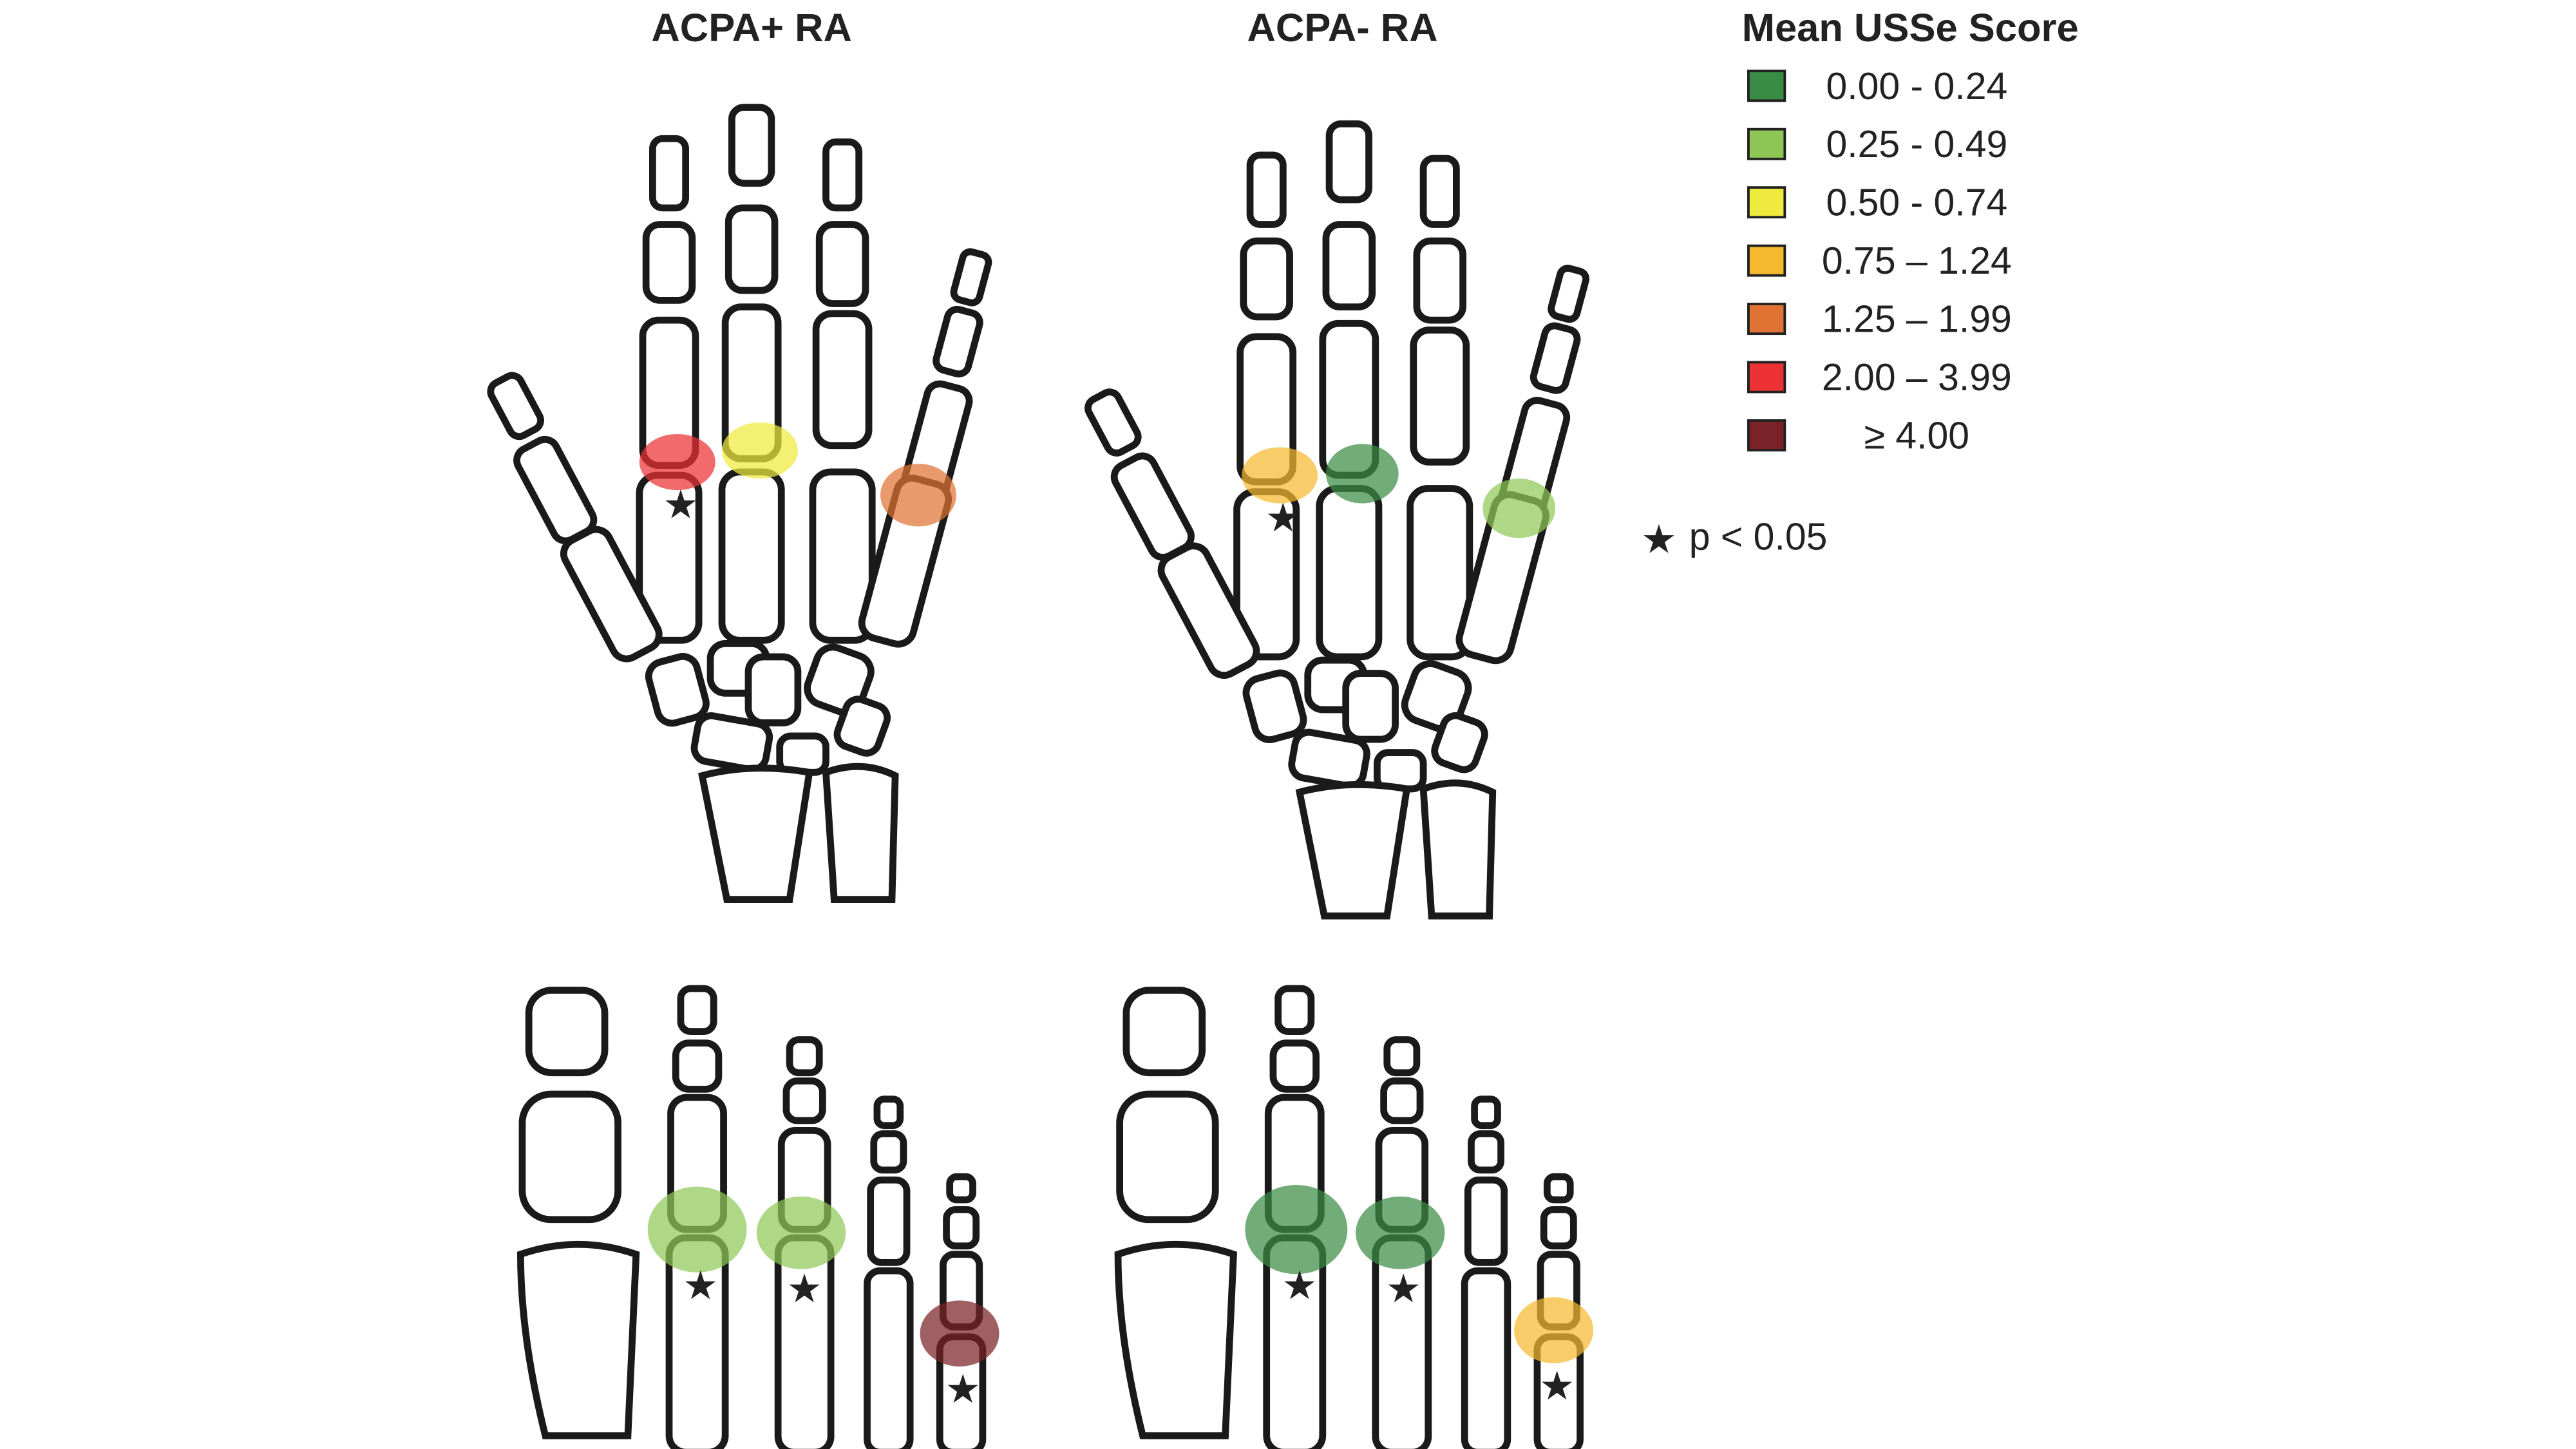  I want to click on panel-title-acpa-pos: ACPA+ RA, so click(751, 28).